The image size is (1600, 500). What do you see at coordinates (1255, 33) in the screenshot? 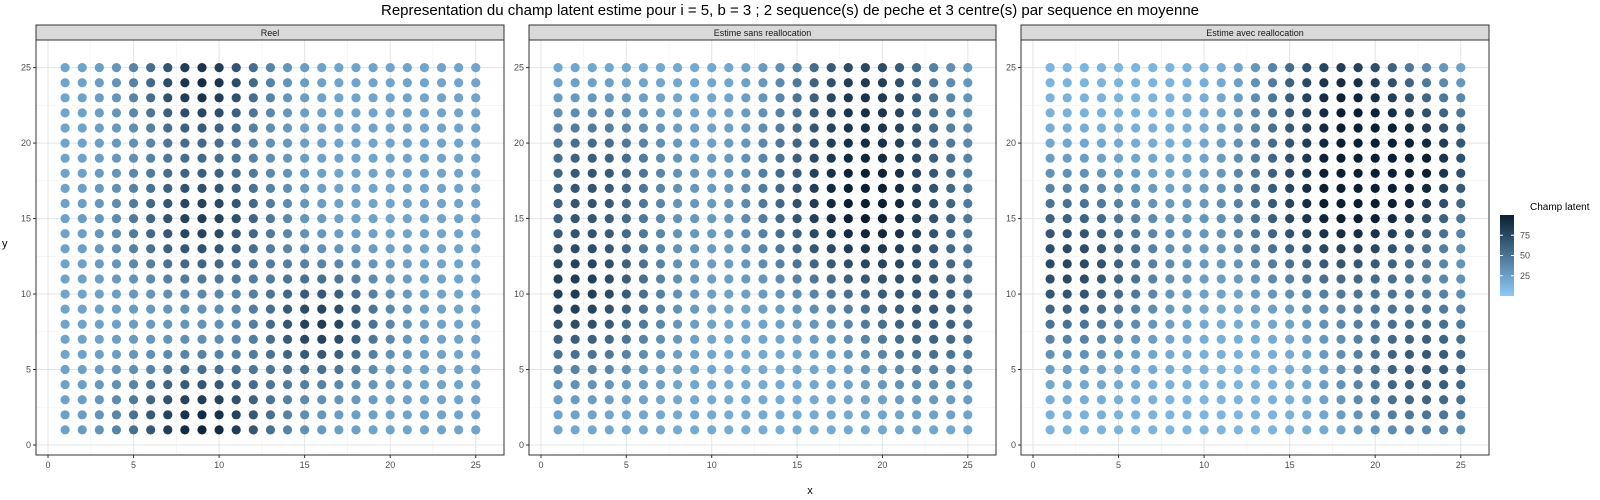
I see `facet-strip-label: Estime avec reallocation` at bounding box center [1255, 33].